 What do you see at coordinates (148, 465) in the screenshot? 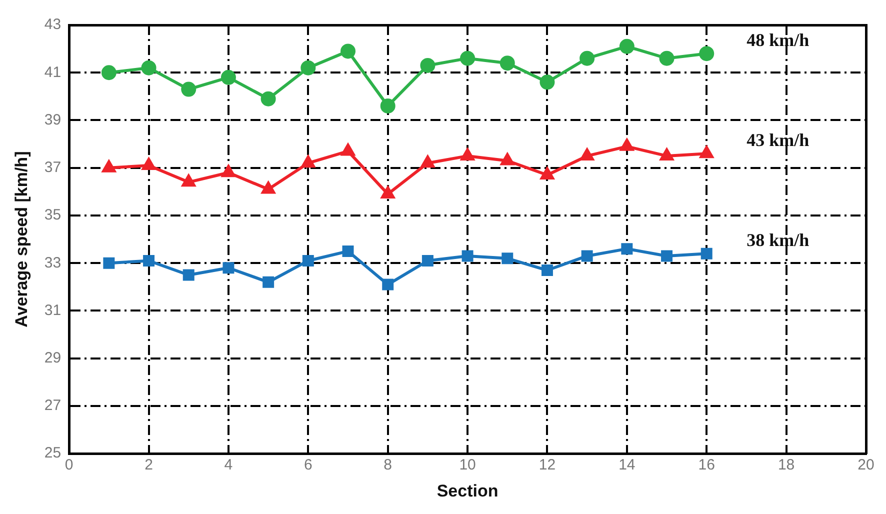
I see `x-tick-label: 2` at bounding box center [148, 465].